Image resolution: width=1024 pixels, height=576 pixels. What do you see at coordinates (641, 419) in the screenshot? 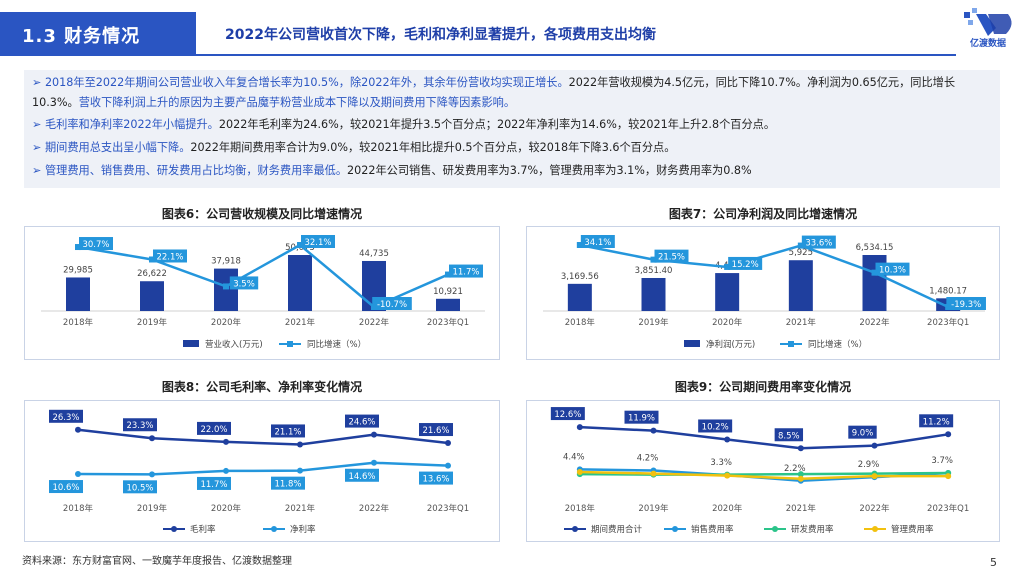
I see `series-0-label-1: 11.9%` at bounding box center [641, 419].